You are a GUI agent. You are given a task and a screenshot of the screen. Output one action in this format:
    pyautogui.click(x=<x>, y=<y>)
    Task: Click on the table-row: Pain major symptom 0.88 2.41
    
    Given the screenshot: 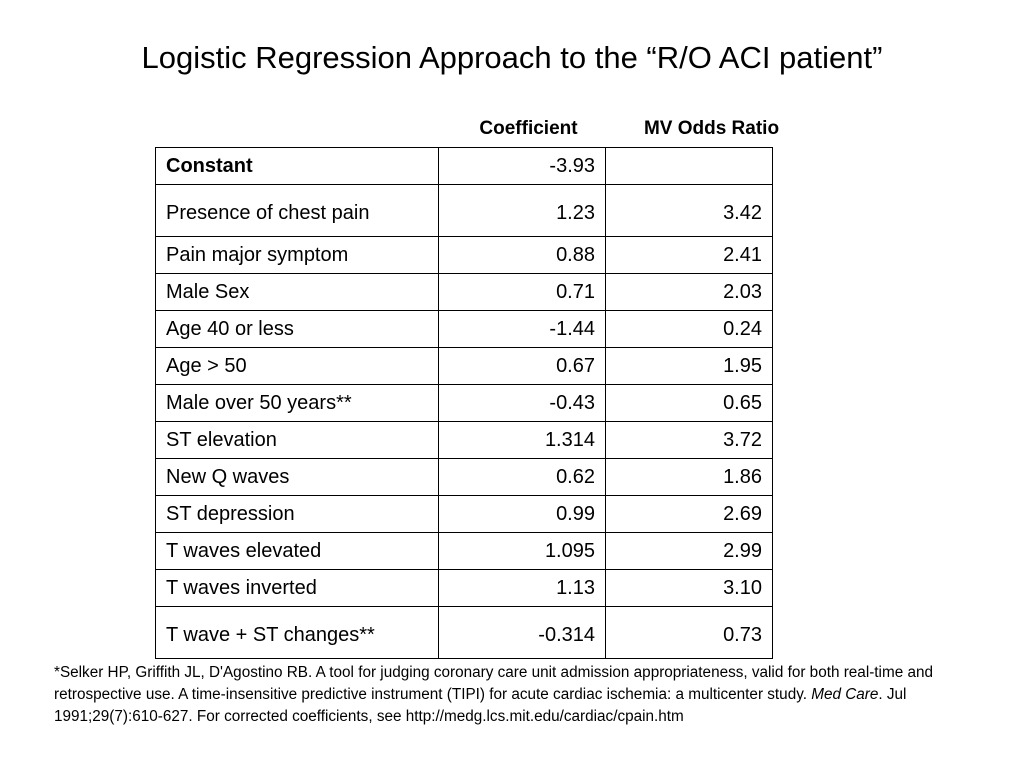 What is the action you would take?
    pyautogui.click(x=464, y=255)
    